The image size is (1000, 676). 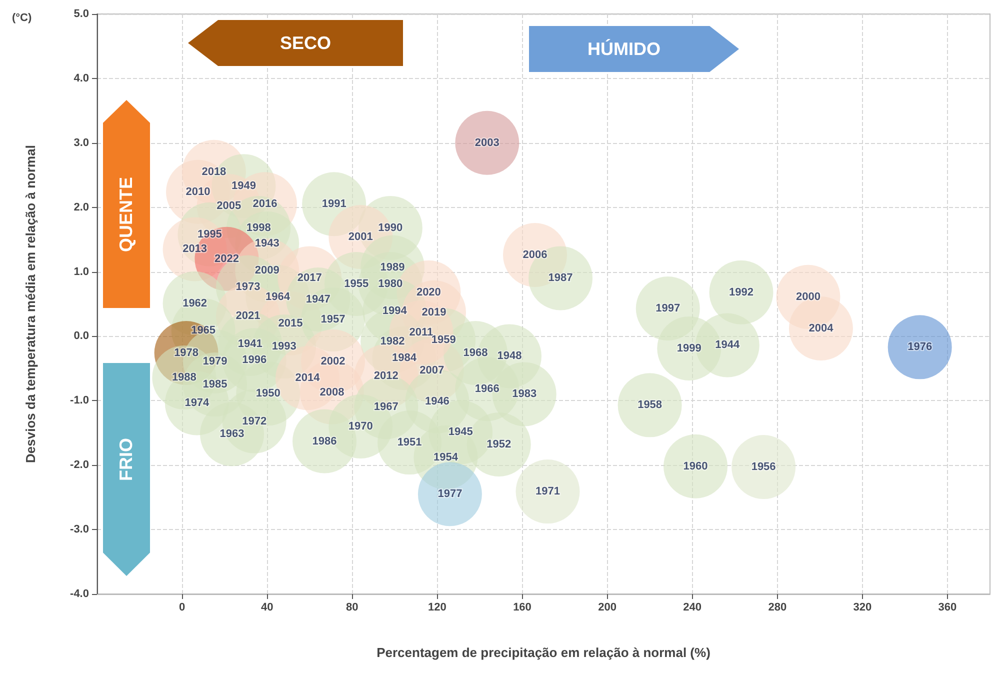 What do you see at coordinates (668, 308) in the screenshot?
I see `annotation: 1997` at bounding box center [668, 308].